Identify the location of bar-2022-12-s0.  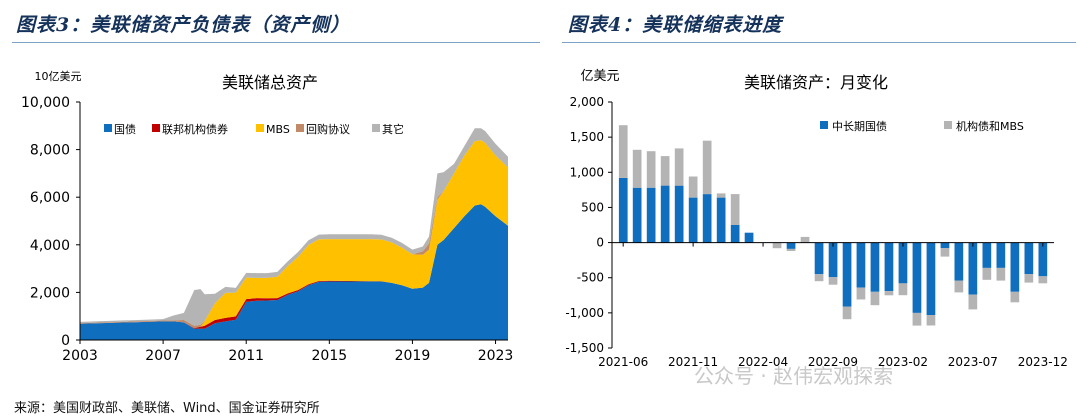
(875, 267).